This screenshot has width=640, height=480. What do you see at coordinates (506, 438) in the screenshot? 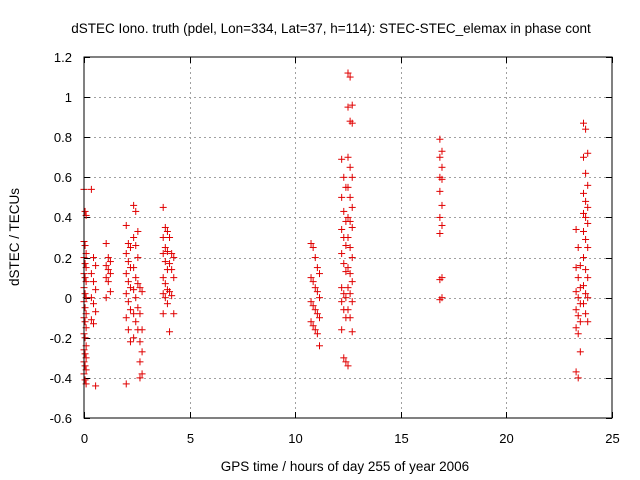
I see `x-tick-label: 20` at bounding box center [506, 438].